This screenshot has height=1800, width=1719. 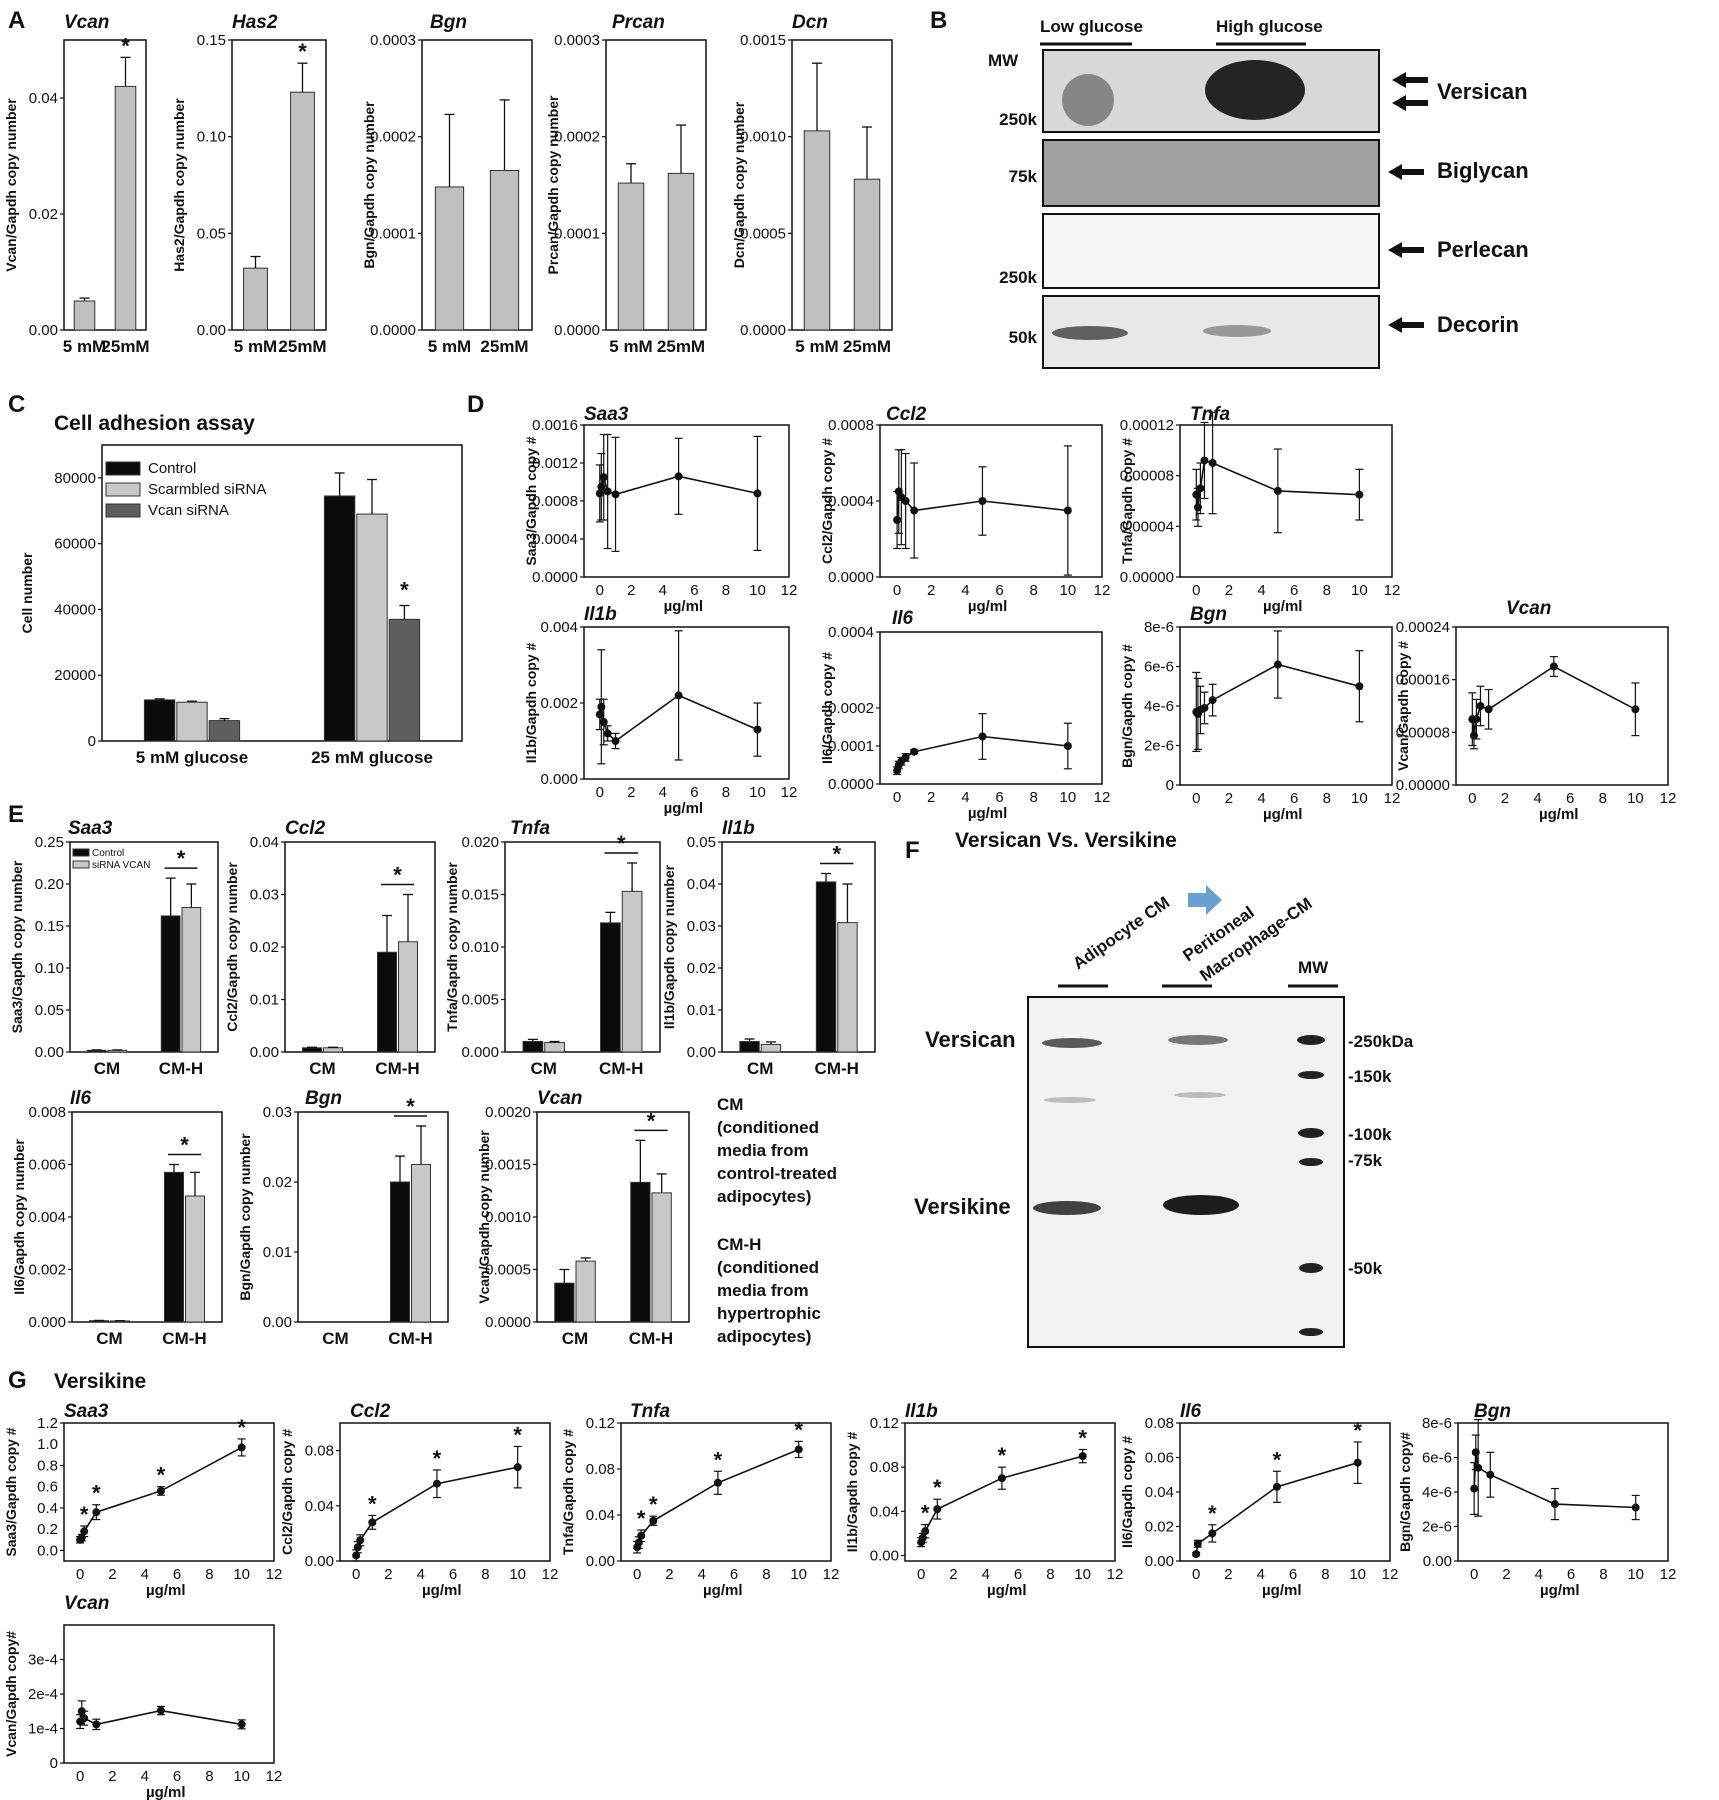 I want to click on blot-b-low-label: Low glucose, so click(x=1091, y=26).